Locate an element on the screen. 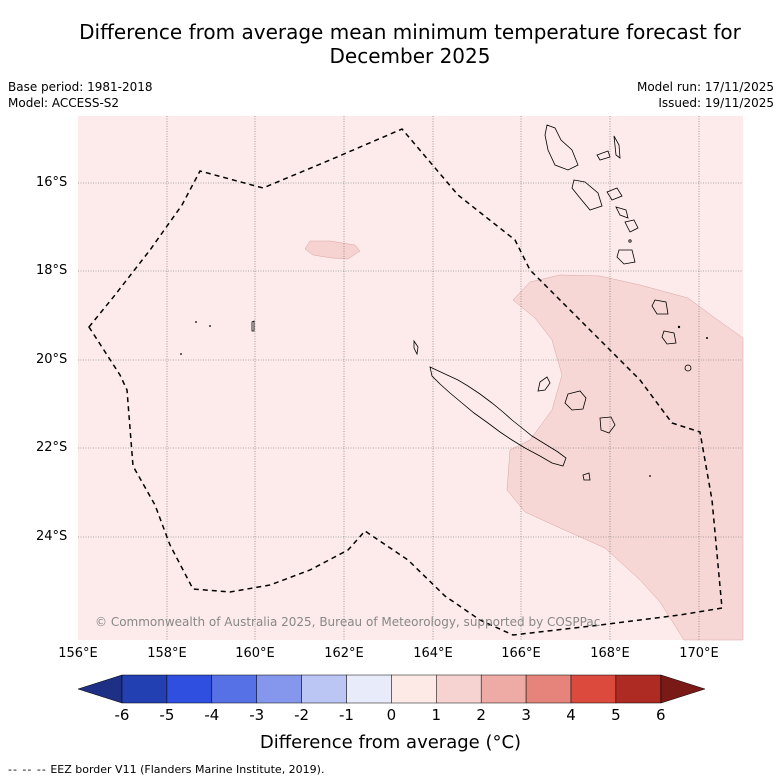 The height and width of the screenshot is (781, 781). island-belep is located at coordinates (416, 347).